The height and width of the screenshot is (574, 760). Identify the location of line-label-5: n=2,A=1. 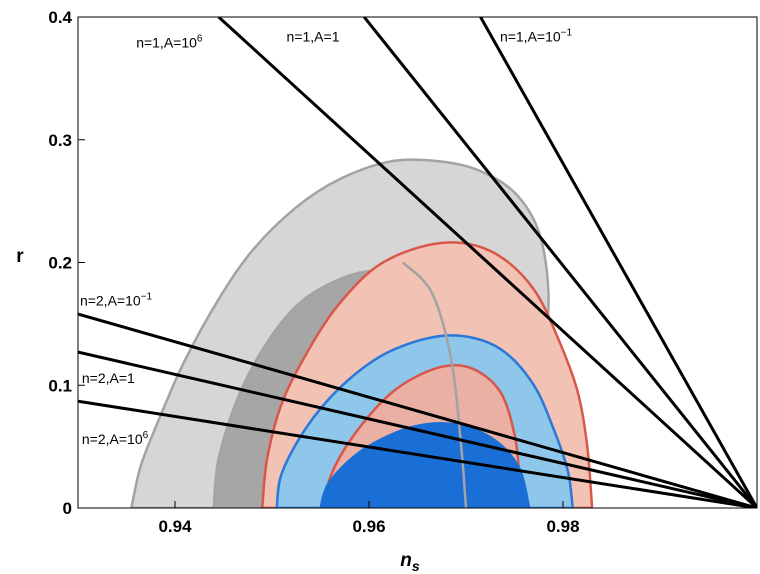
(108, 378).